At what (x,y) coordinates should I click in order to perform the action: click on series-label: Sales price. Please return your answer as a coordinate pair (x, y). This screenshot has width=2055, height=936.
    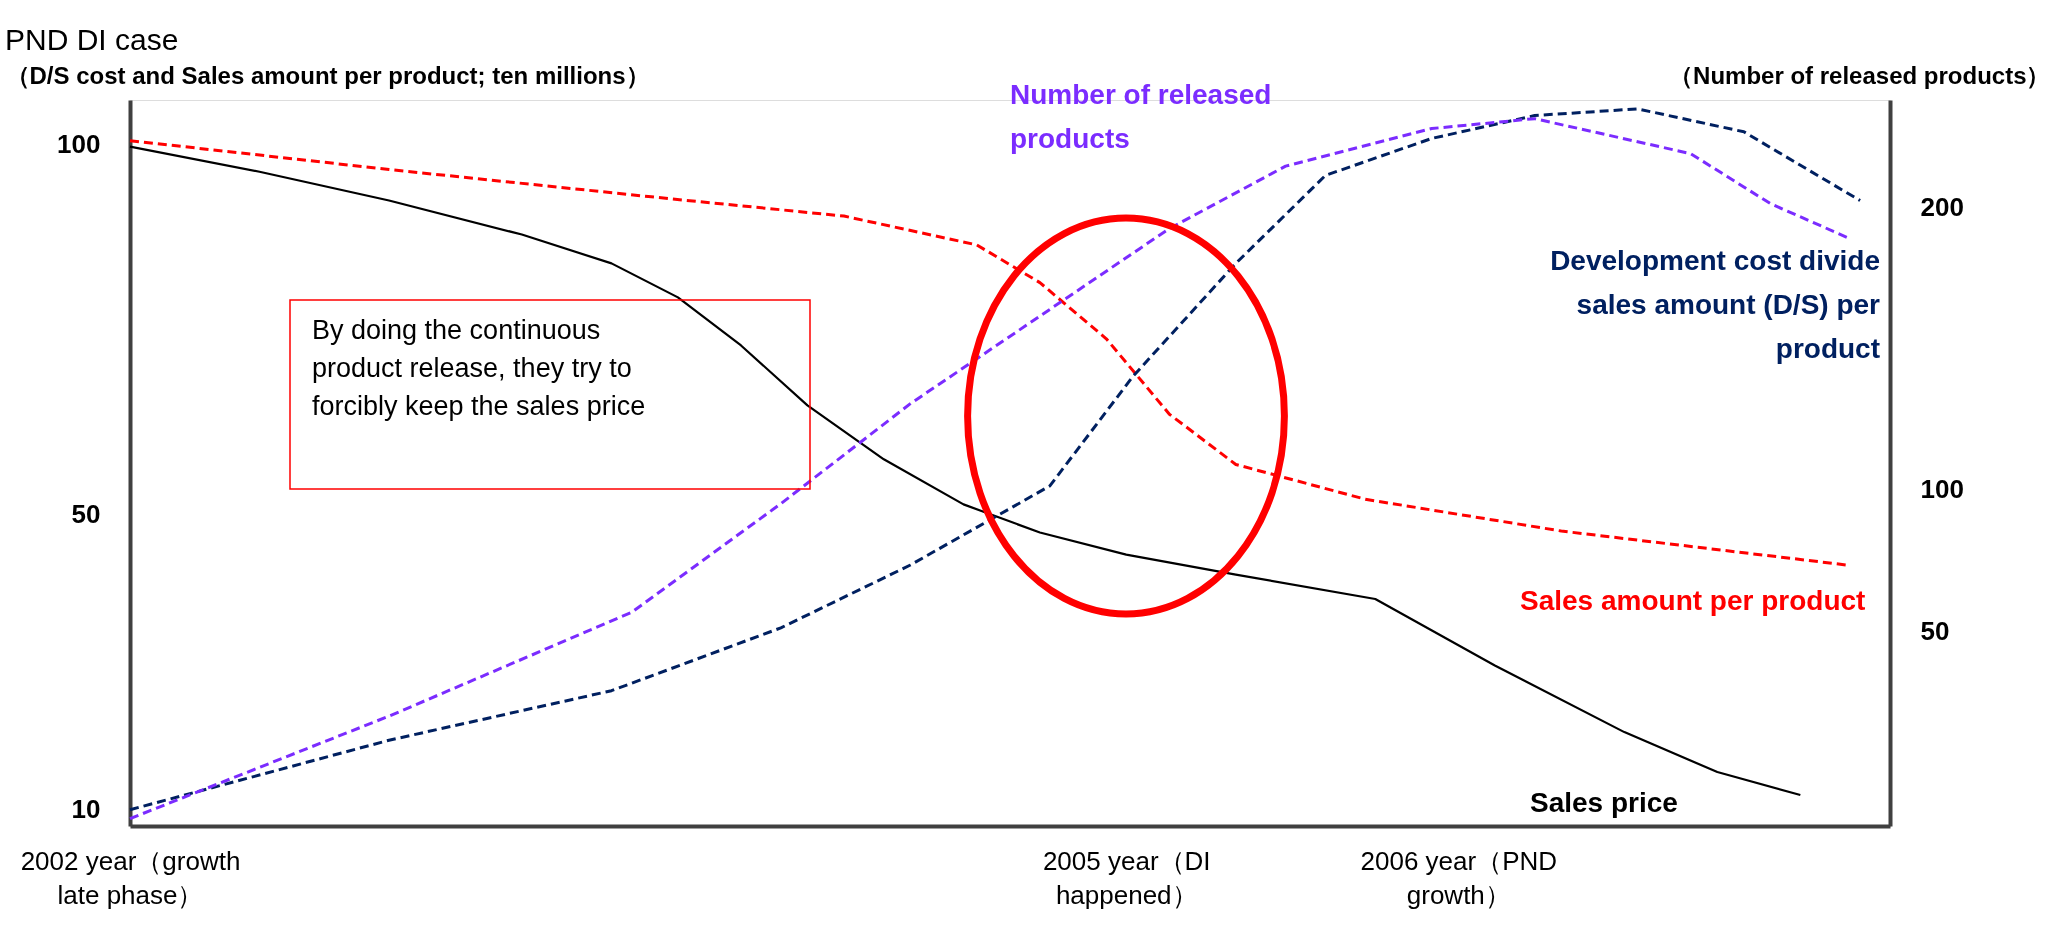
    Looking at the image, I should click on (1604, 802).